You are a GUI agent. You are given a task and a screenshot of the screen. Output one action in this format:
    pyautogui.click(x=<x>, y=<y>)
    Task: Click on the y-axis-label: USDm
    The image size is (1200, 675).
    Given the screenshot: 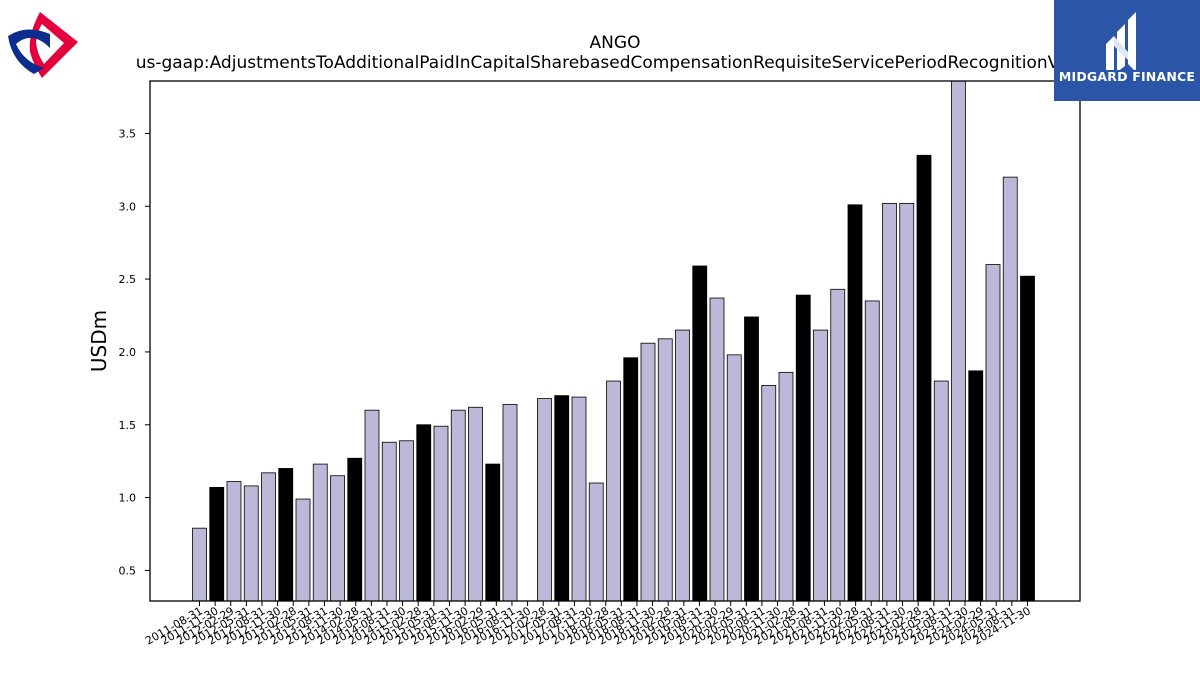 What is the action you would take?
    pyautogui.click(x=99, y=341)
    